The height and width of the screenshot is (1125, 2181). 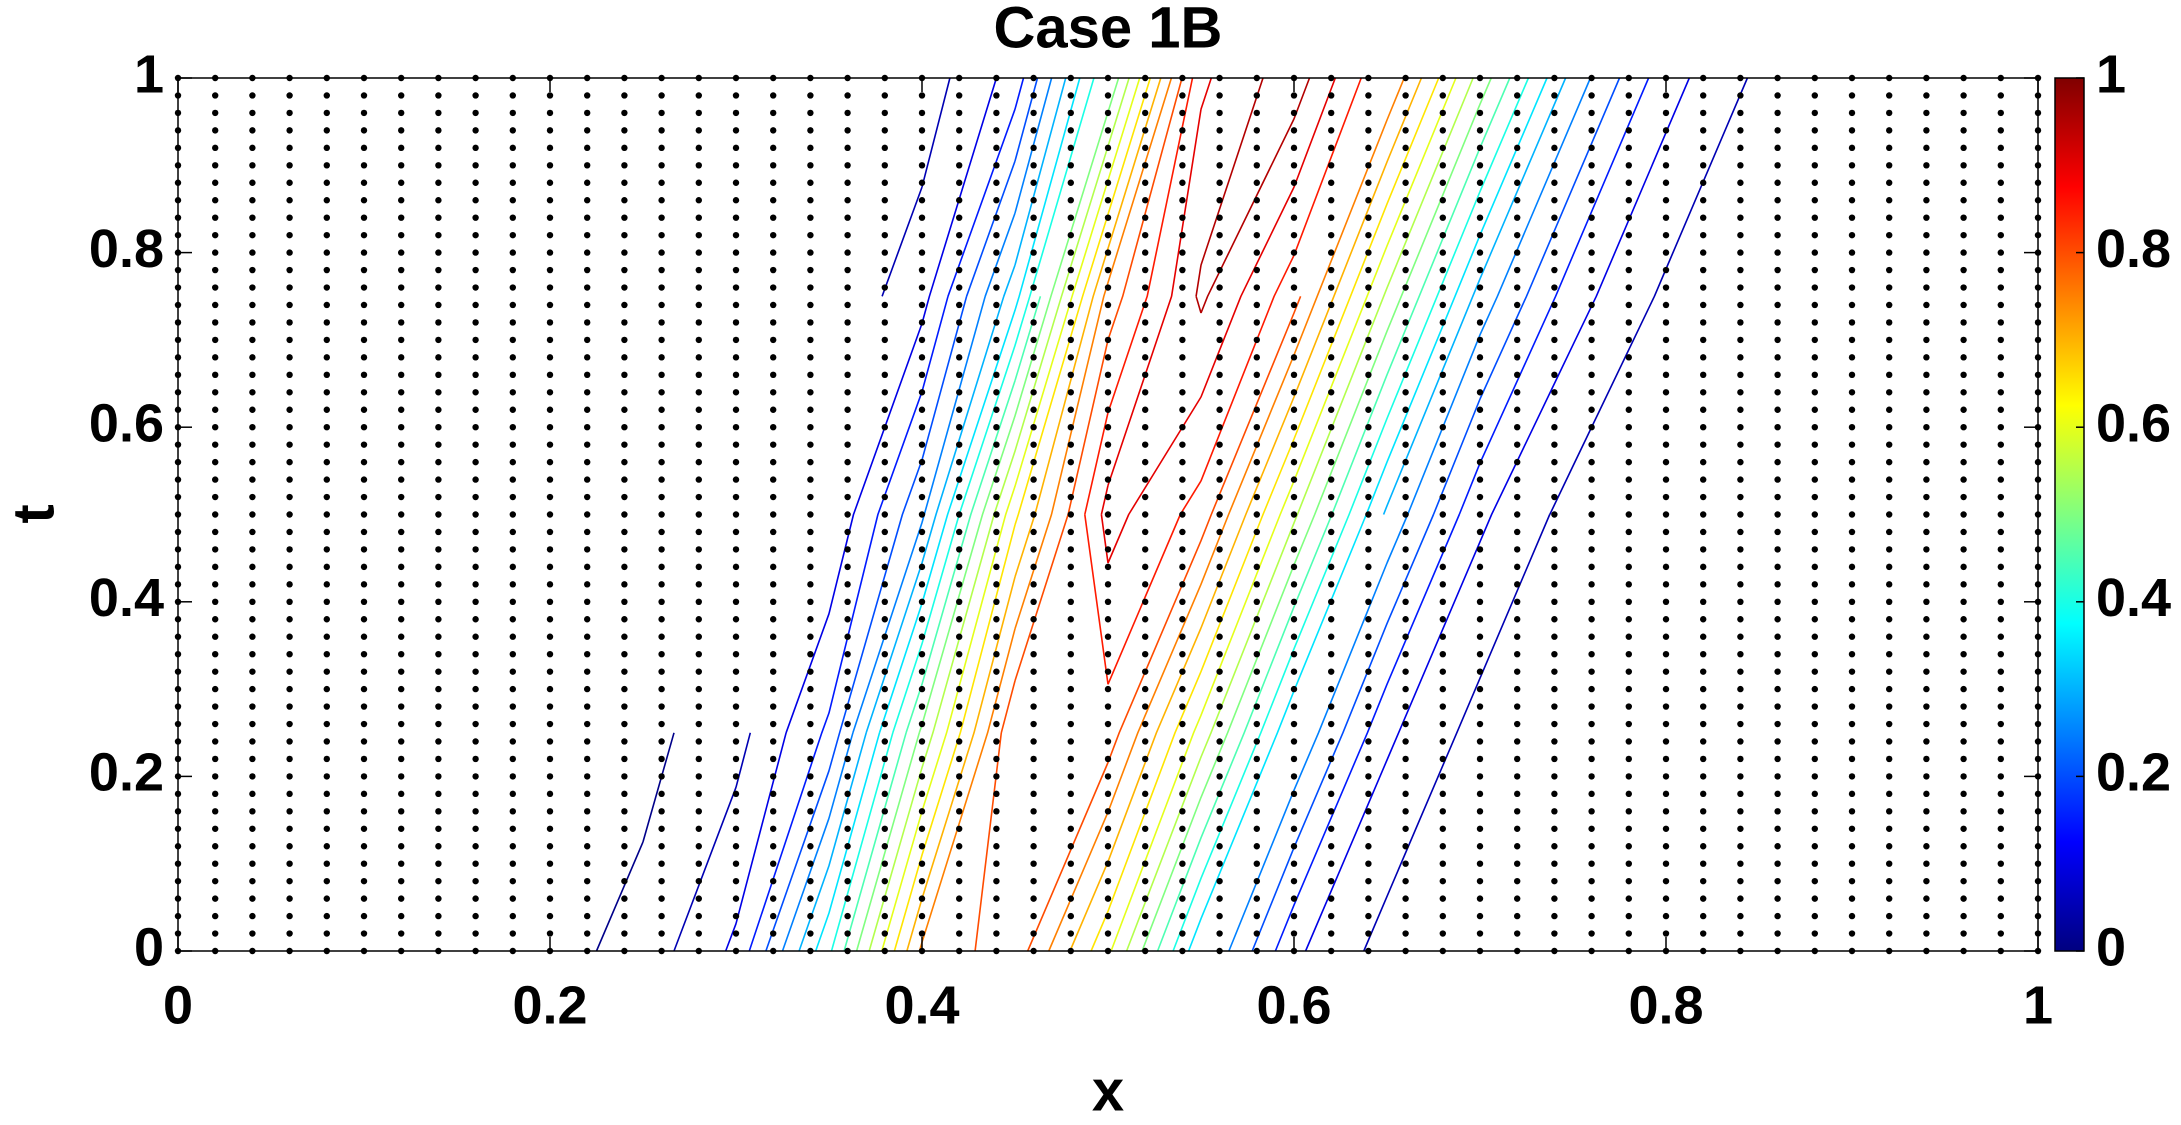 What do you see at coordinates (2111, 74) in the screenshot?
I see `colorbar-tick-label: 1` at bounding box center [2111, 74].